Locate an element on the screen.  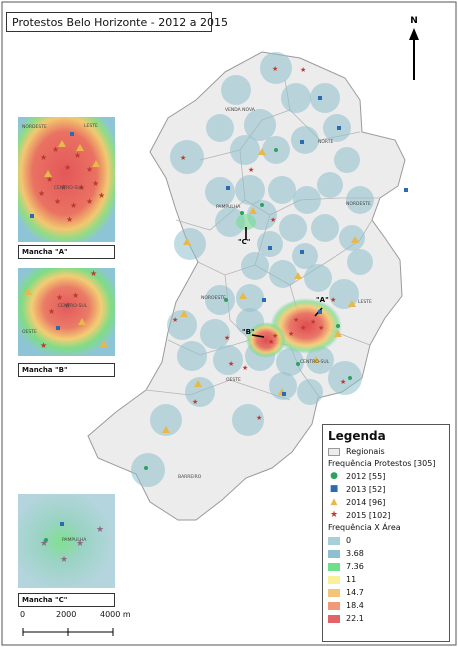
inset-a-label-nordeste: NORDESTE is located at coordinates (34, 127).